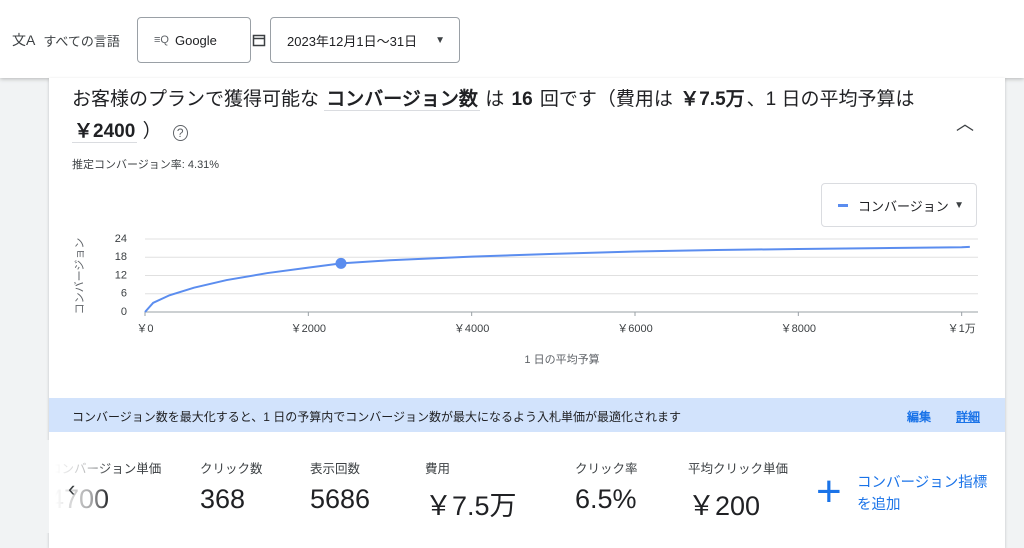 Image resolution: width=1024 pixels, height=548 pixels. I want to click on metric-value: ￥7.5万, so click(471, 506).